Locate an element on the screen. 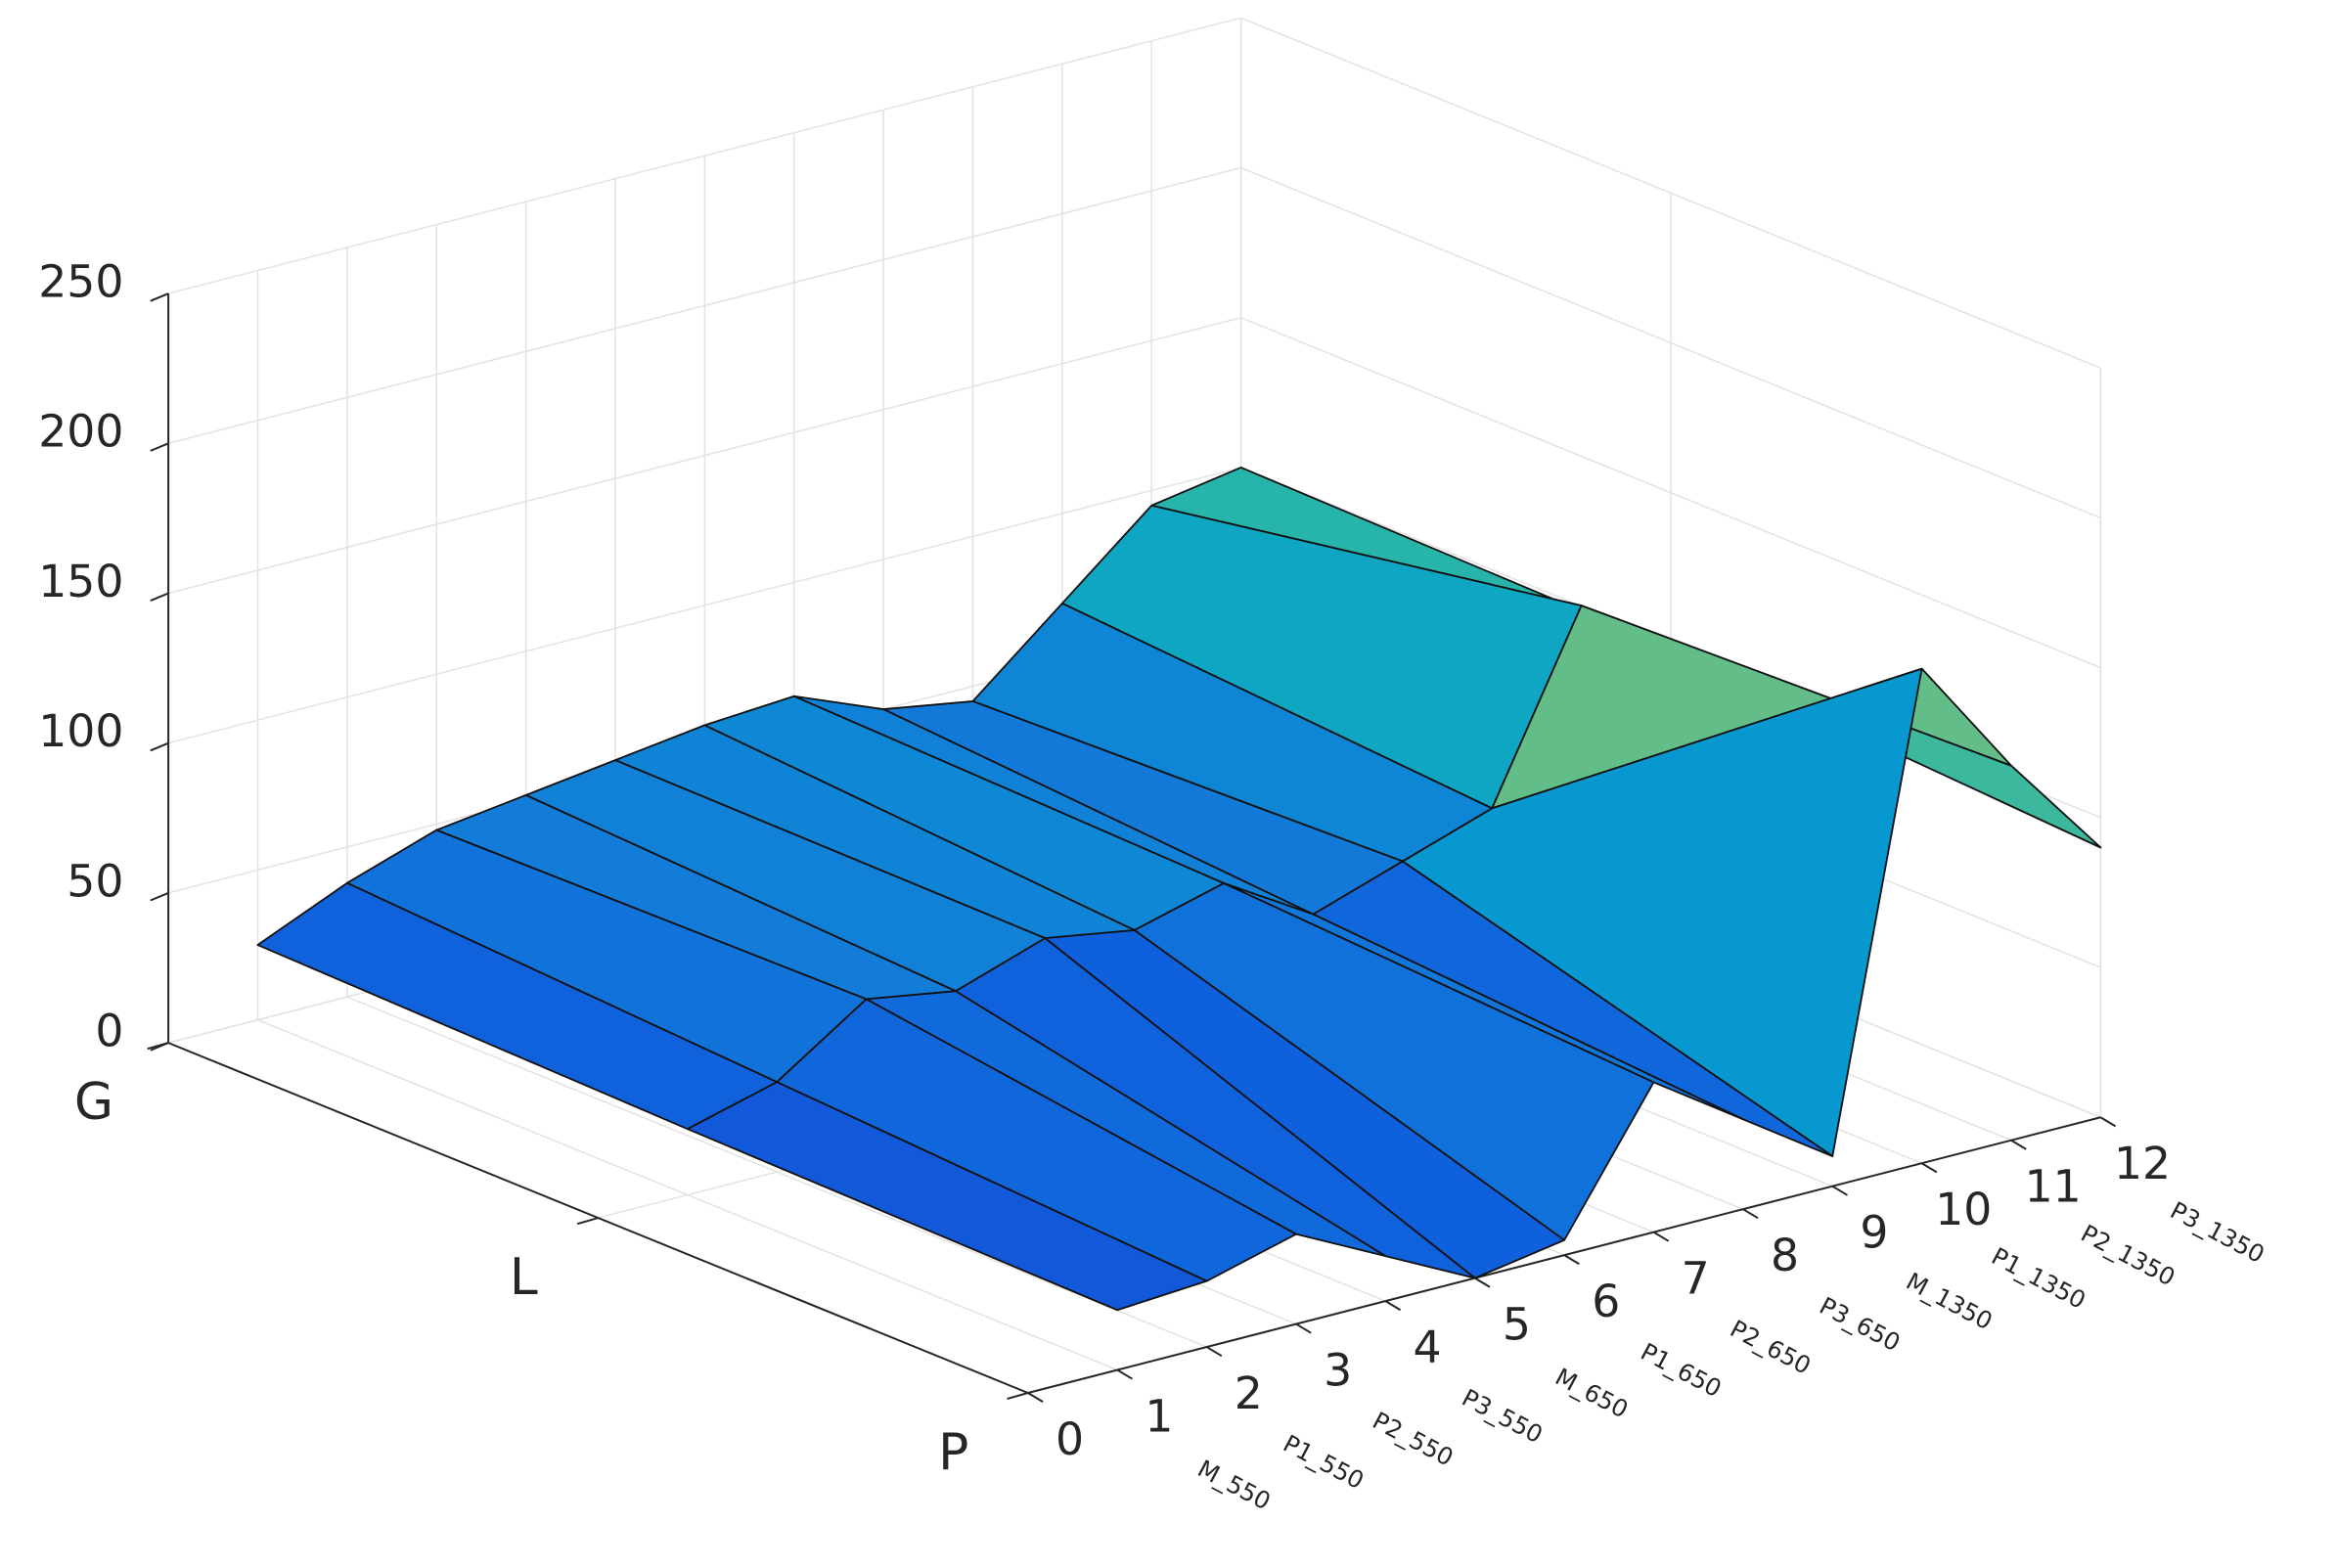 The image size is (2336, 1568). z-tick-label: 0 is located at coordinates (109, 1030).